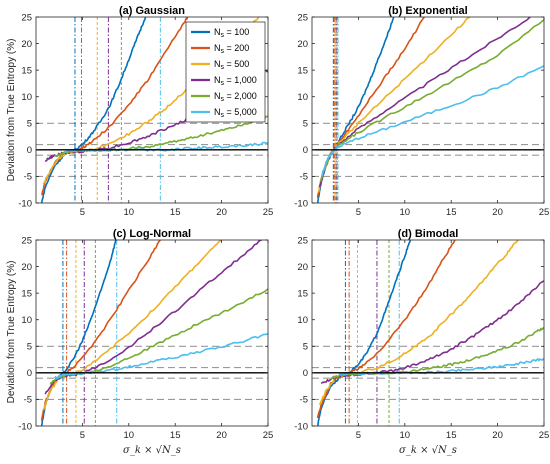  Describe the element at coordinates (225, 72) in the screenshot. I see `legend-box` at that location.